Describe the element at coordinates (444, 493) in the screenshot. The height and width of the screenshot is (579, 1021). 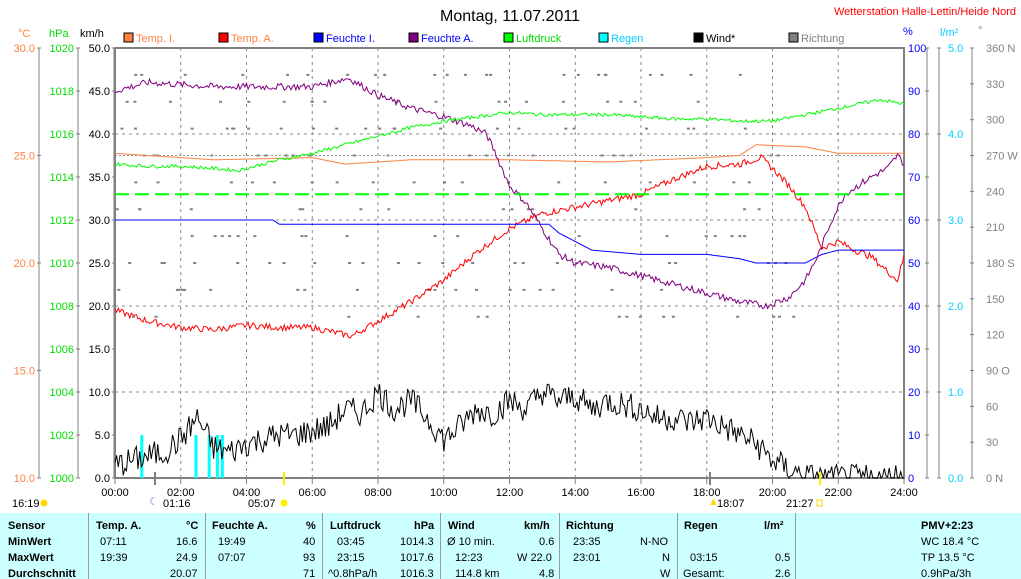
I see `x-tick-label: 10:00` at that location.